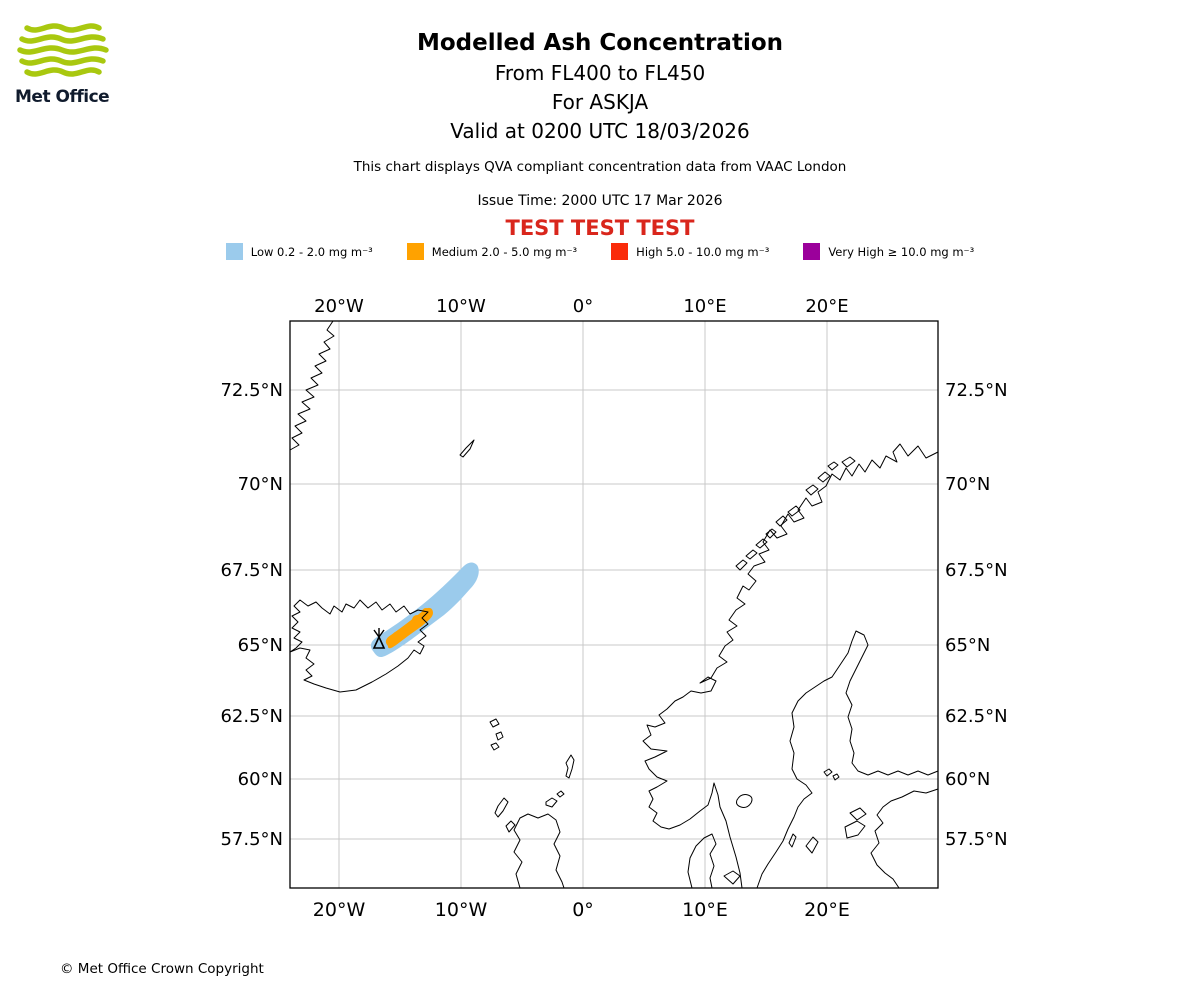 This screenshot has height=1000, width=1200. I want to click on legend-label-low: Low 0.2 - 2.0 mg m⁻³, so click(311, 251).